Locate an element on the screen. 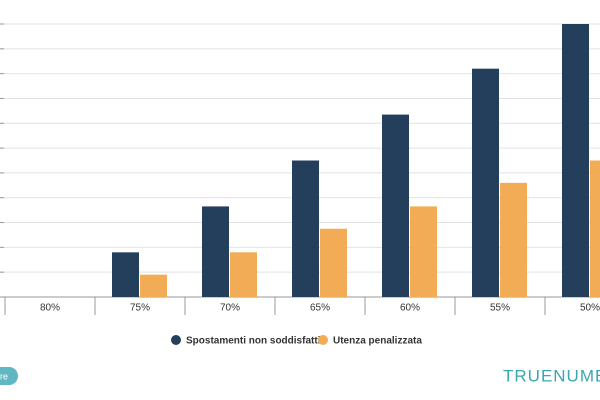  logo: TRUENUMB is located at coordinates (551, 375).